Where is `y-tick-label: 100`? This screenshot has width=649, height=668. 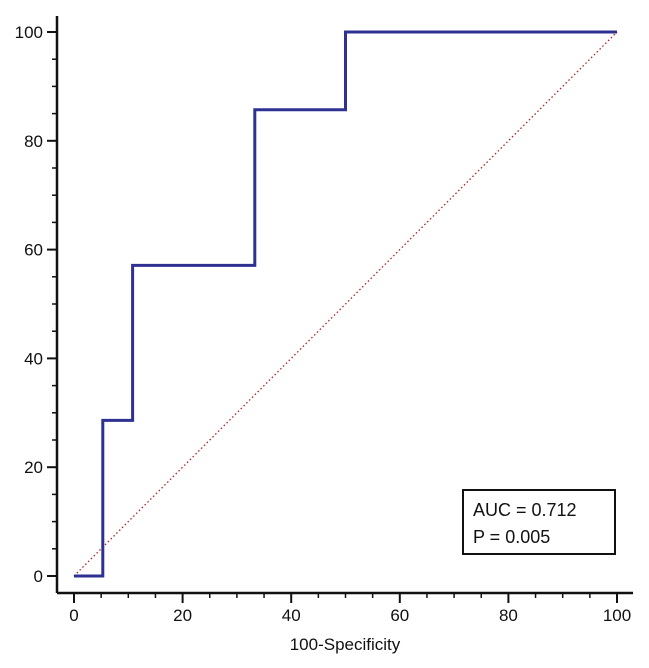
y-tick-label: 100 is located at coordinates (29, 32).